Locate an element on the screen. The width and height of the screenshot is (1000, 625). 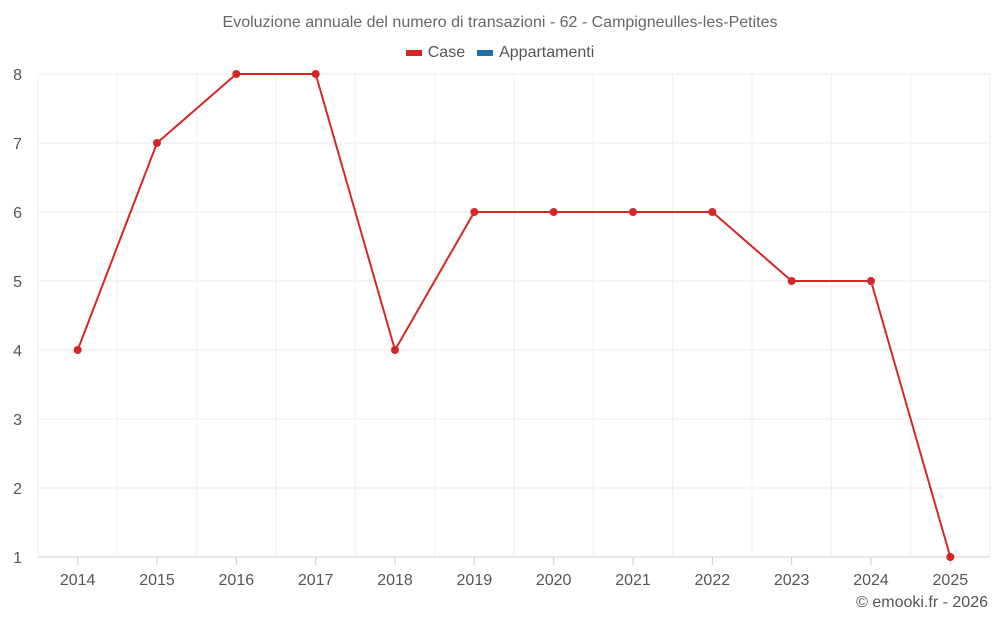
x-tick-label: 2023 is located at coordinates (792, 580).